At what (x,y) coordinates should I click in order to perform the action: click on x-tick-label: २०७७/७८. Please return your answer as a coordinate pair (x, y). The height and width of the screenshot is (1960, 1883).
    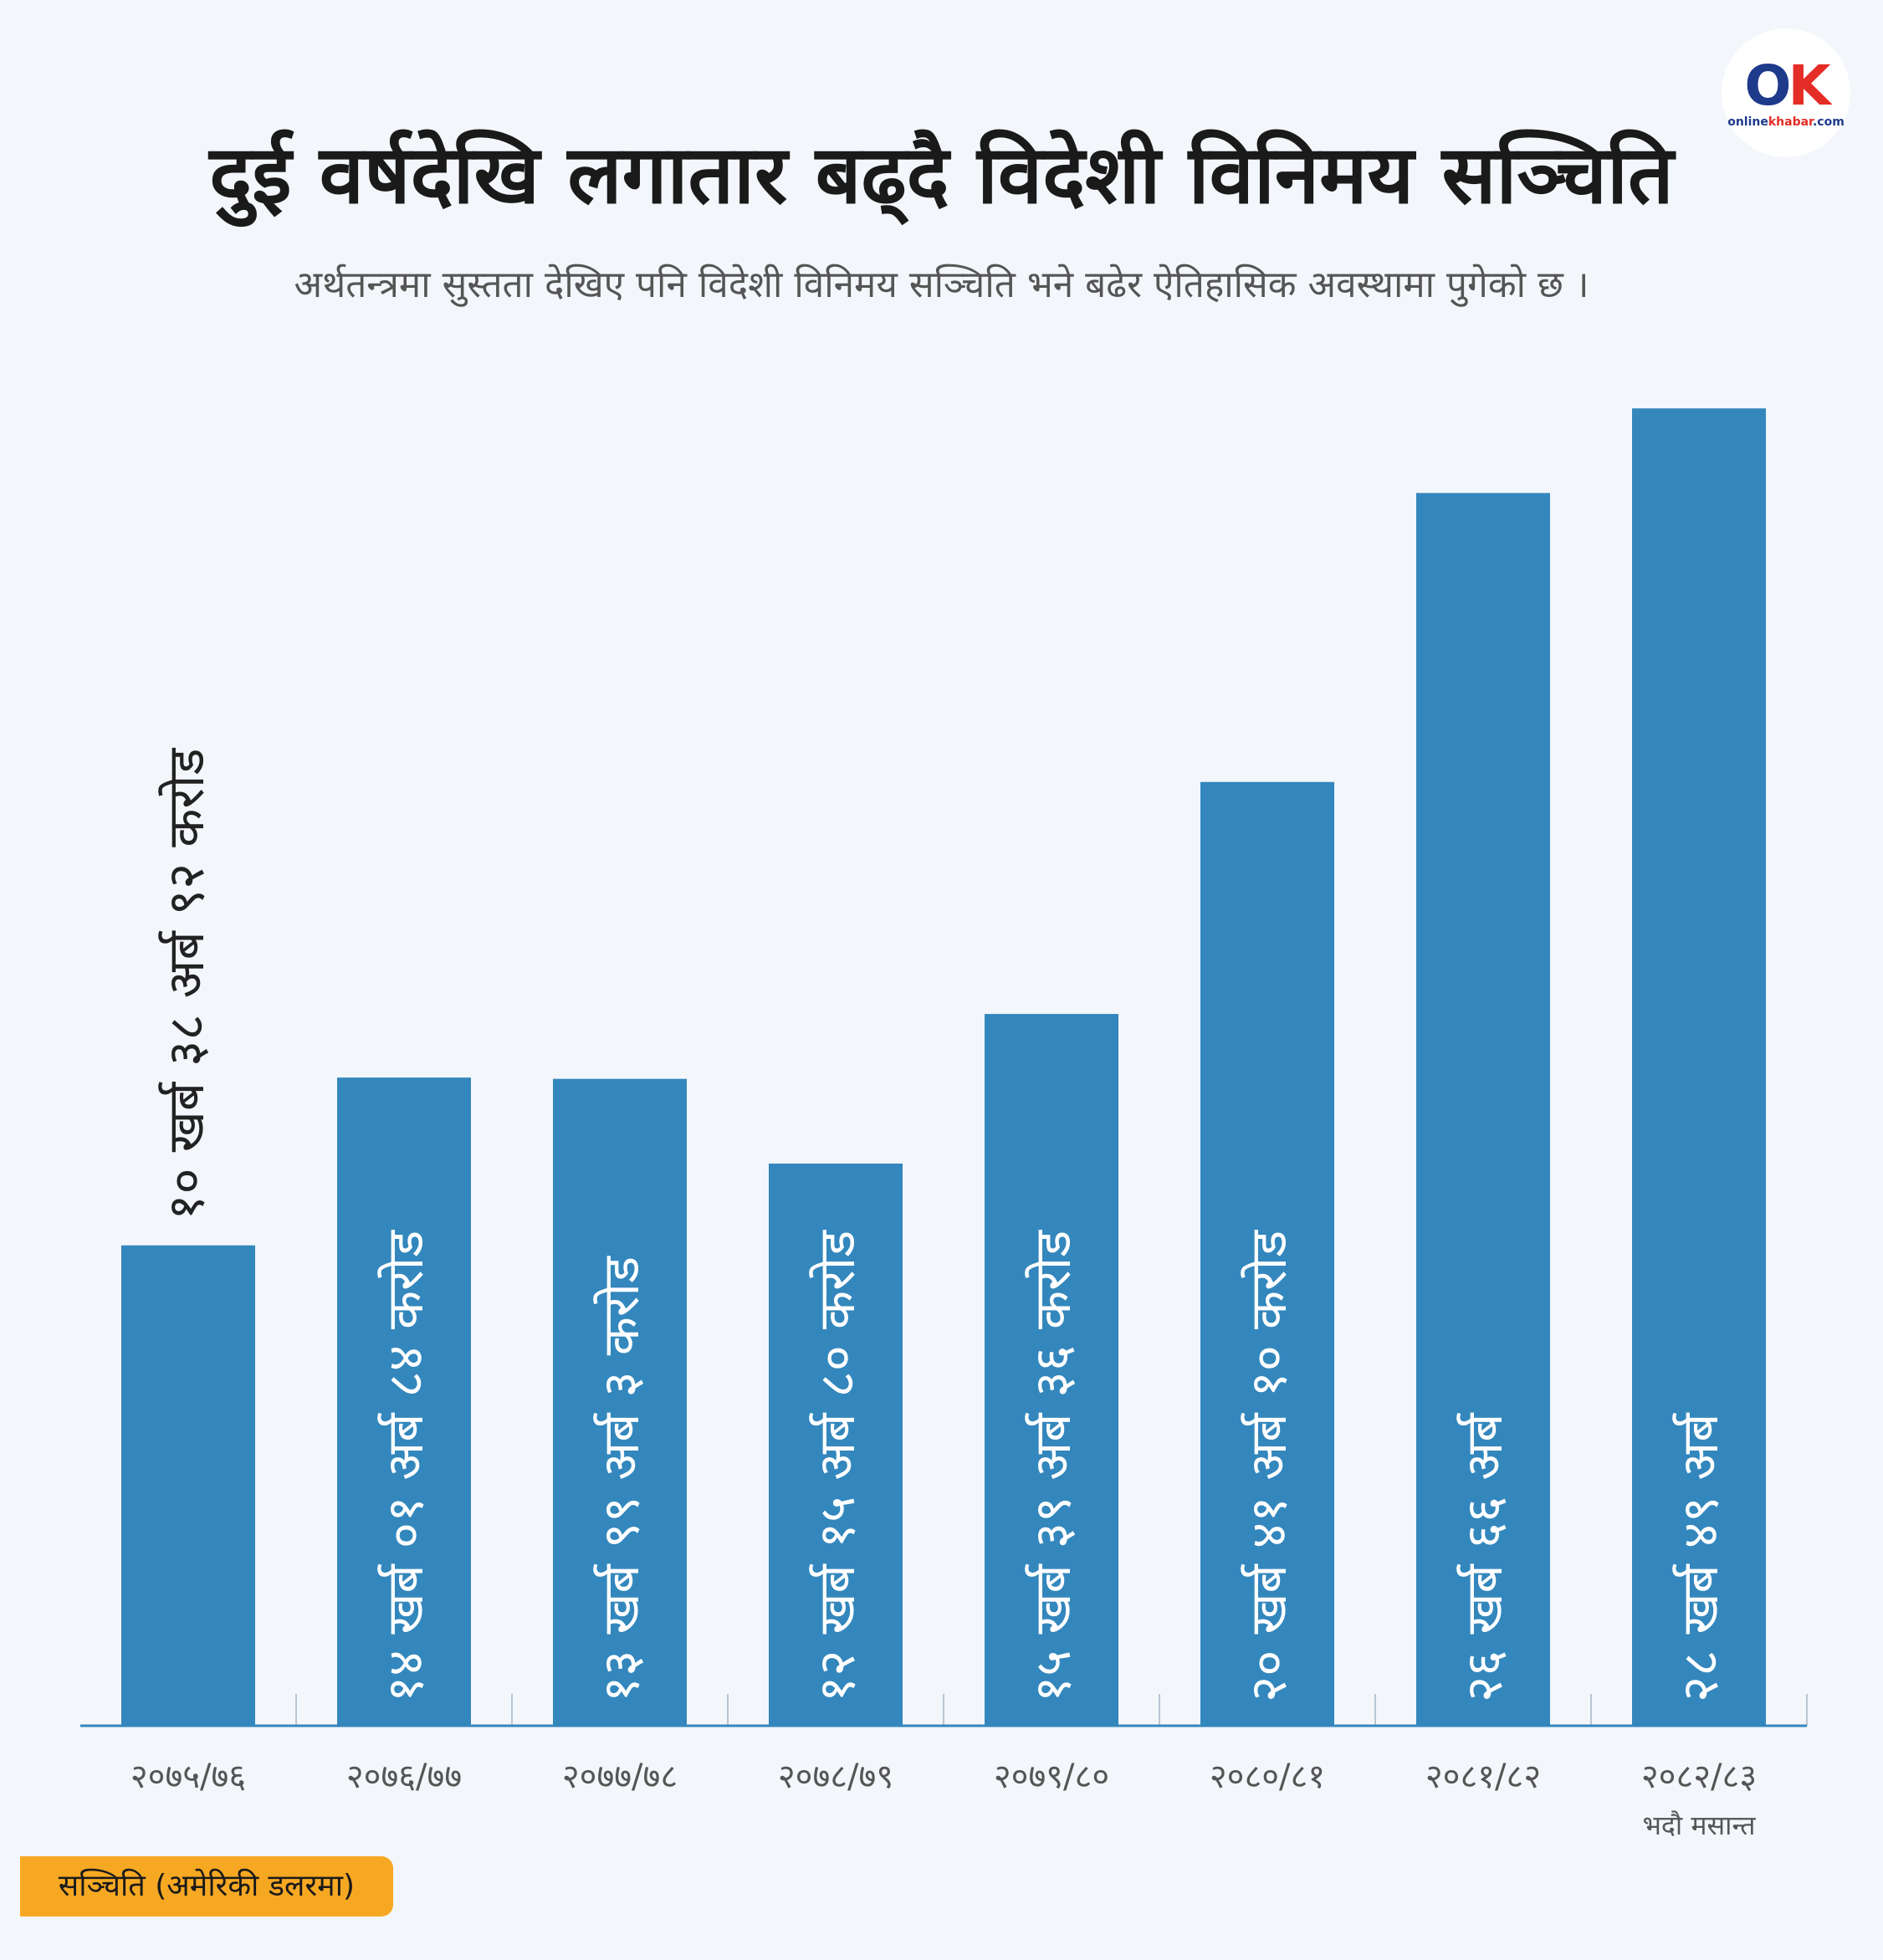
    Looking at the image, I should click on (620, 1777).